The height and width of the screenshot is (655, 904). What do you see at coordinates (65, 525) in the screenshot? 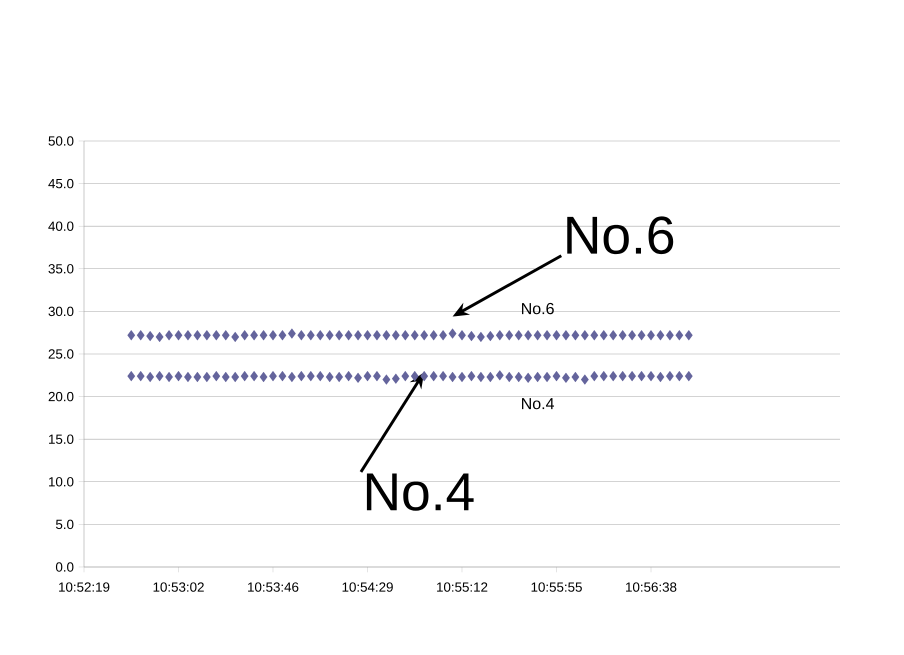
I see `y-tick-label: 5.0` at bounding box center [65, 525].